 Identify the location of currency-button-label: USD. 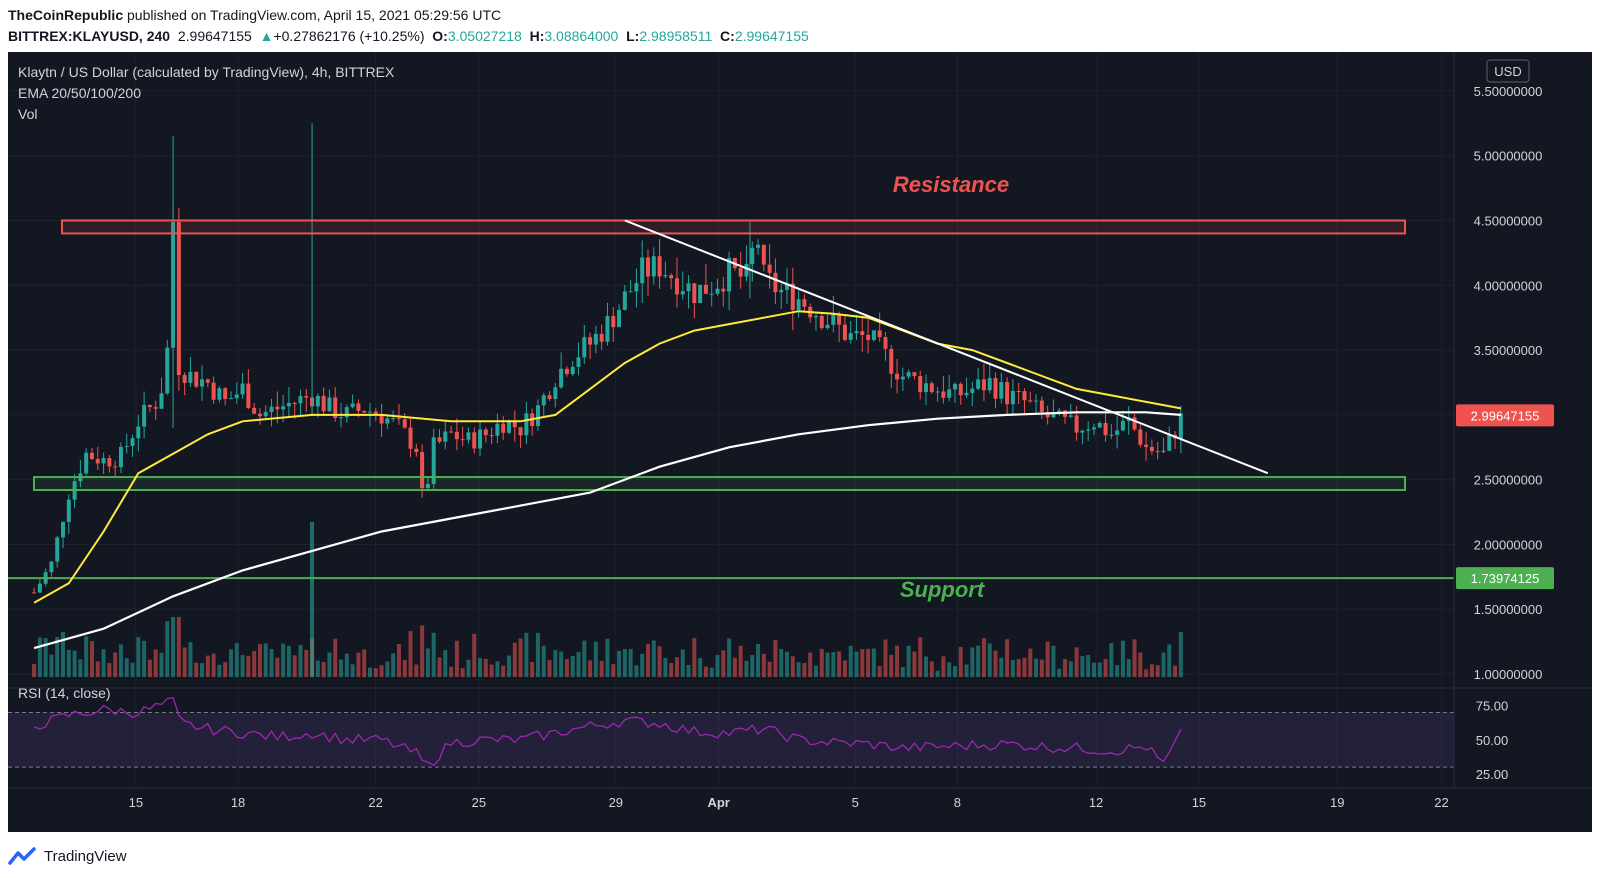
(1507, 71).